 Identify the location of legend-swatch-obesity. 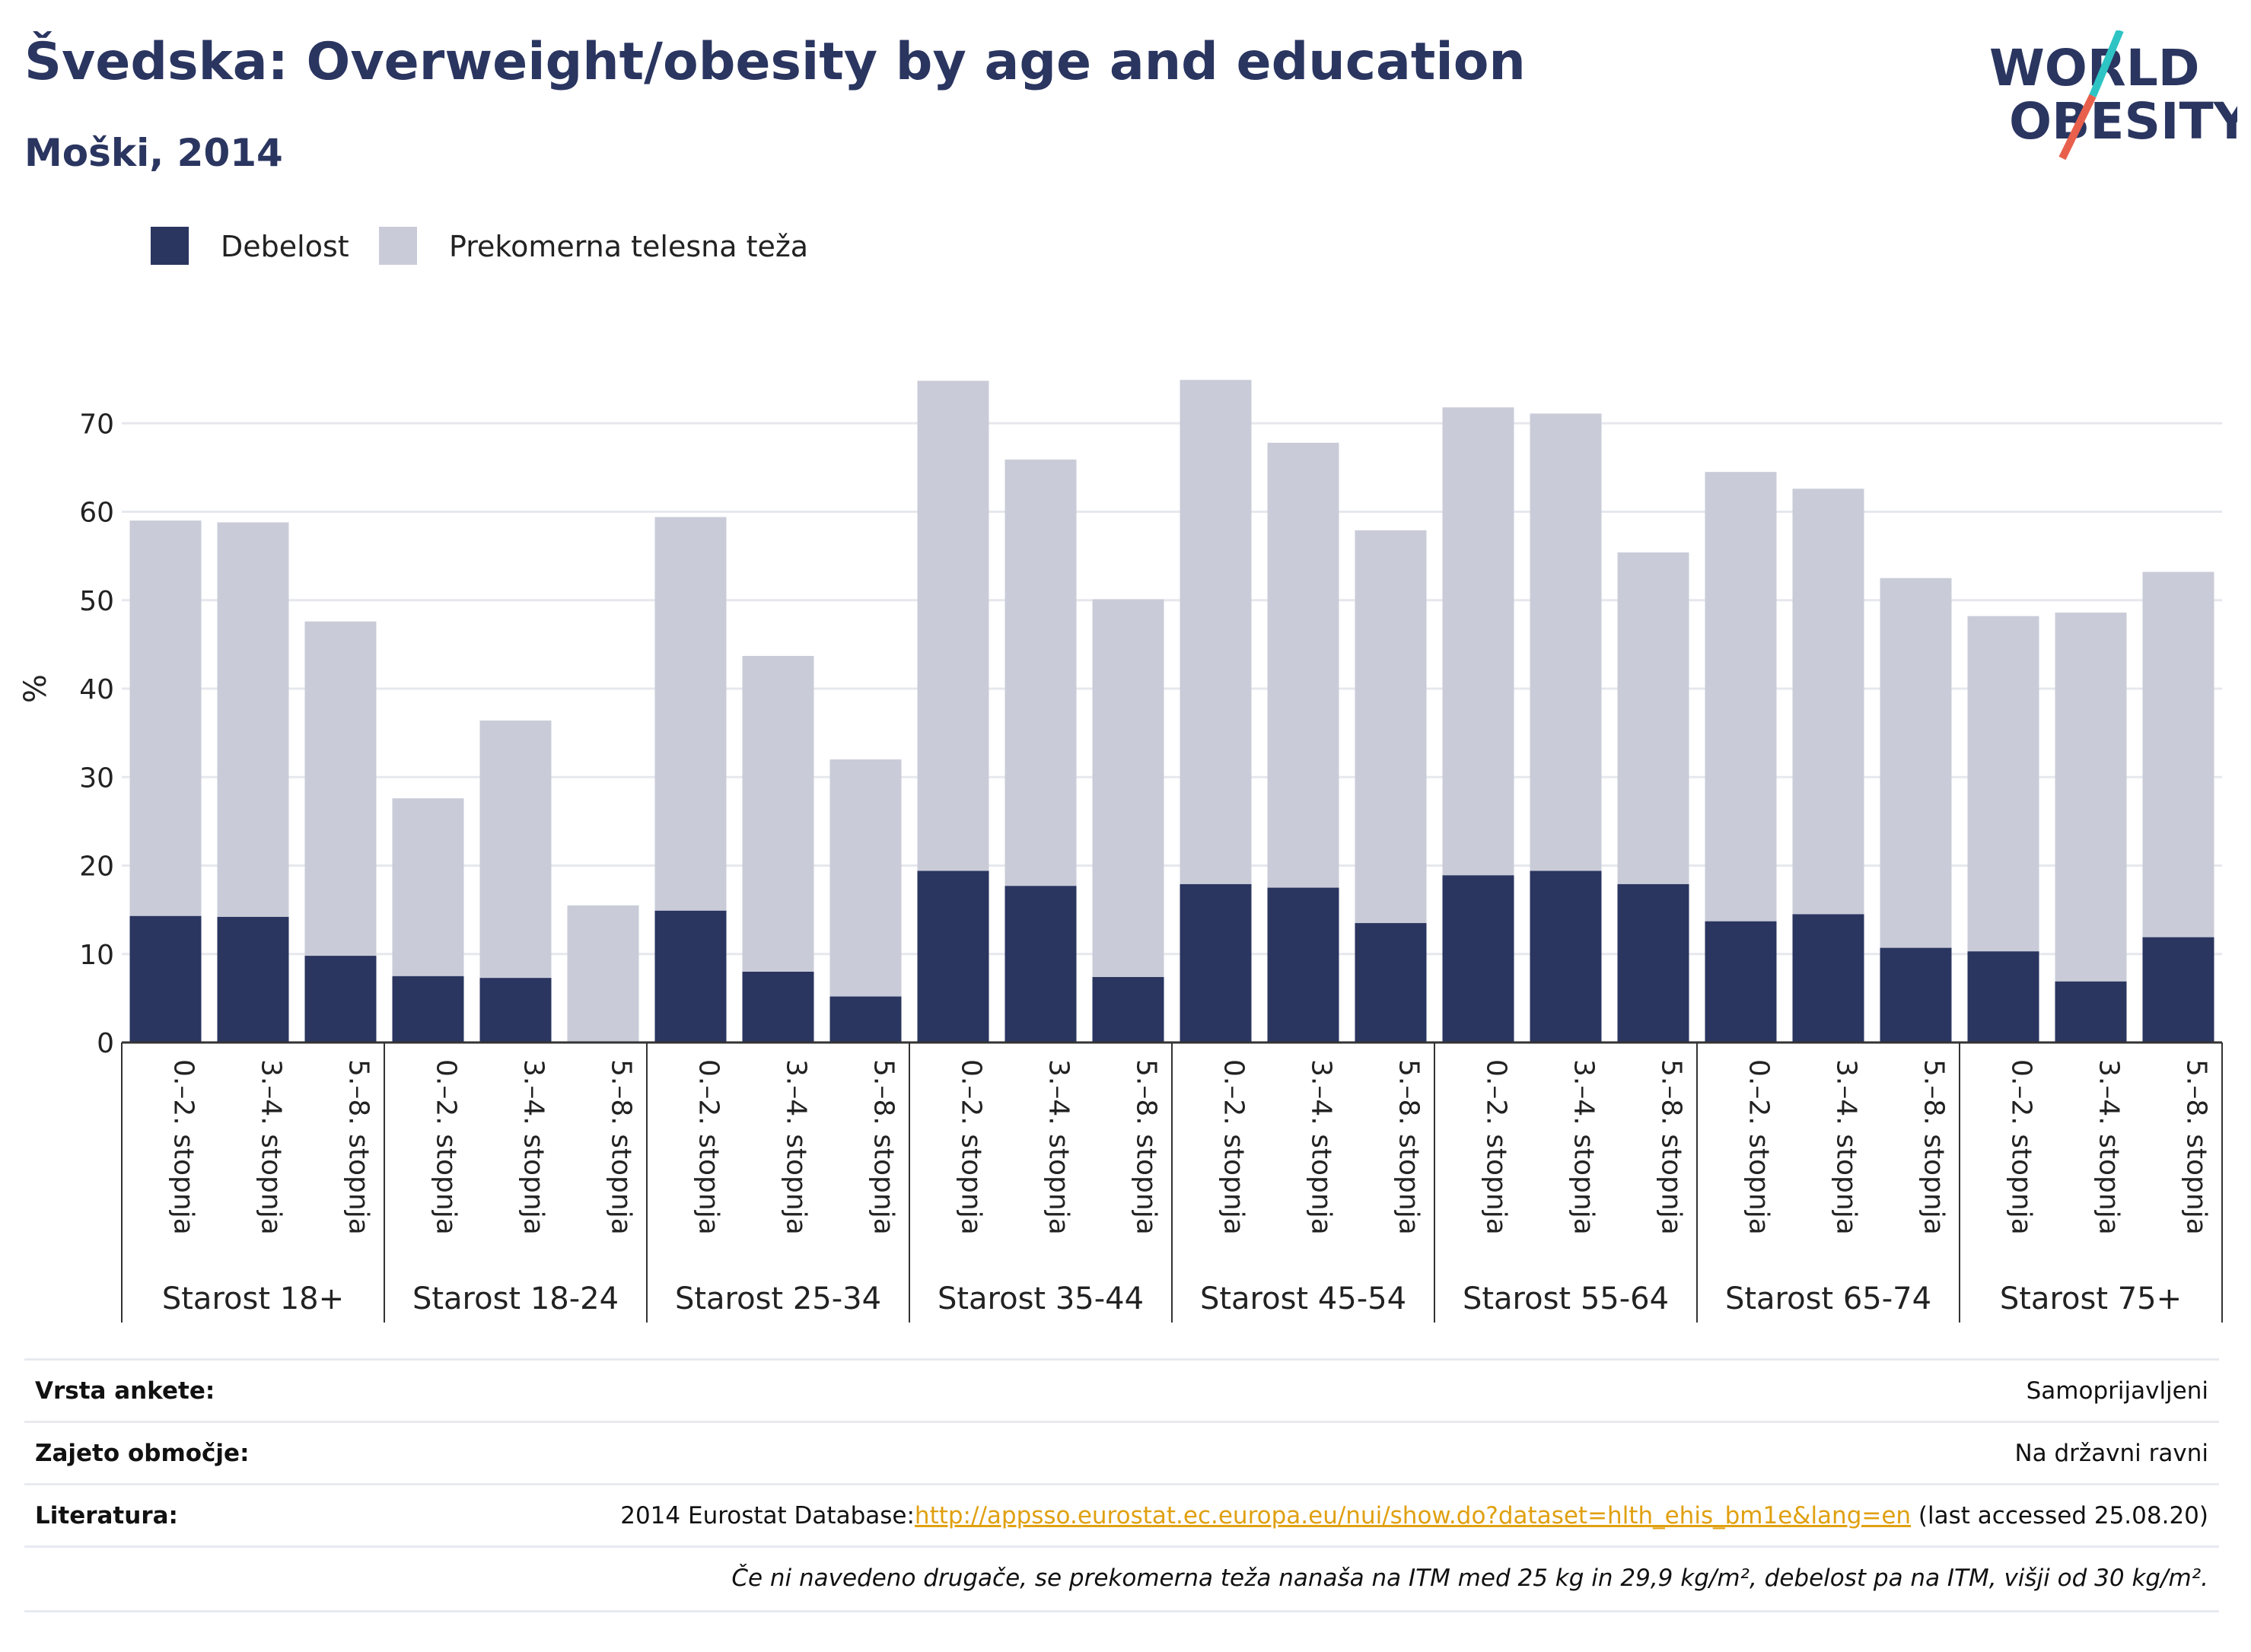
(170, 246).